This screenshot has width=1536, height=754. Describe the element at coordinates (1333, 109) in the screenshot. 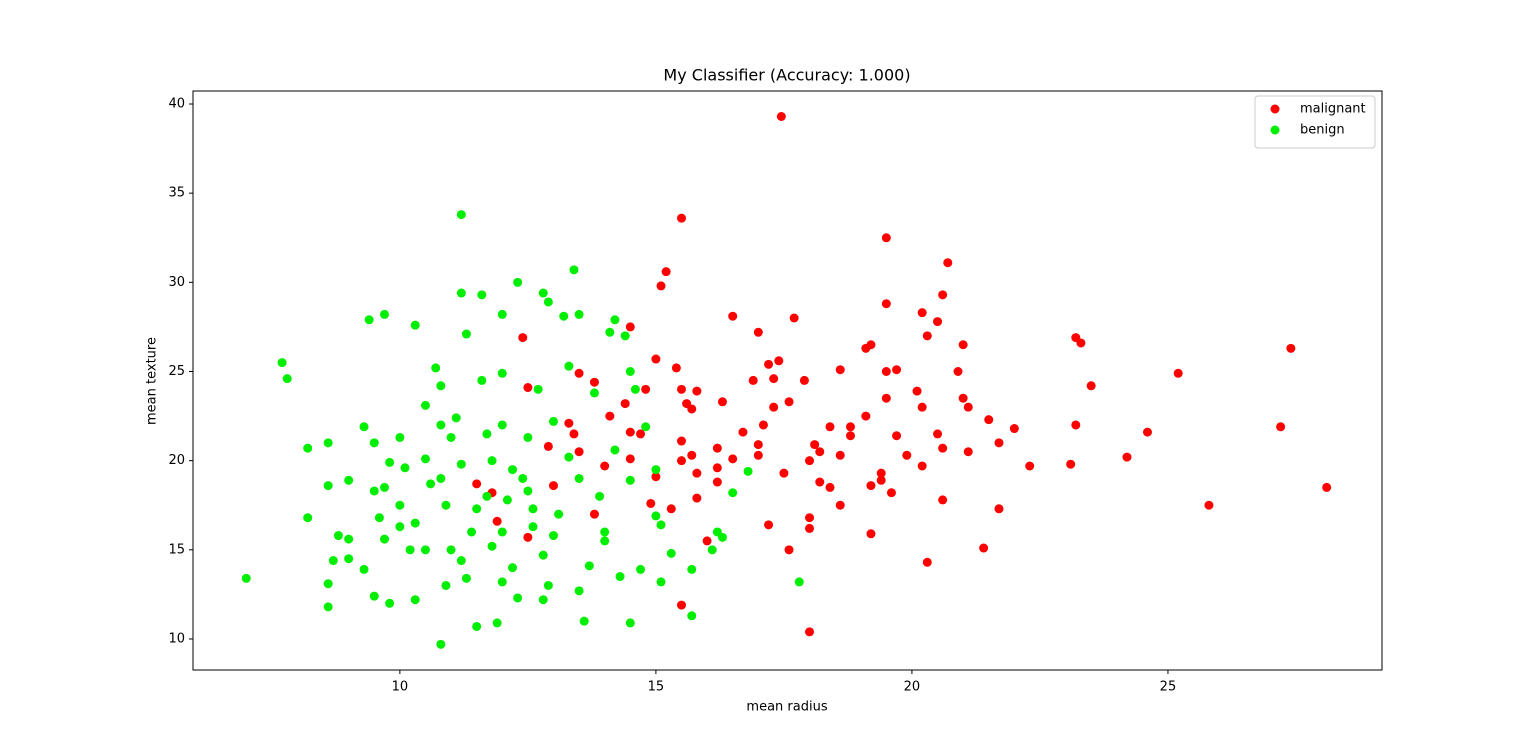

I see `legend-label: malignant` at that location.